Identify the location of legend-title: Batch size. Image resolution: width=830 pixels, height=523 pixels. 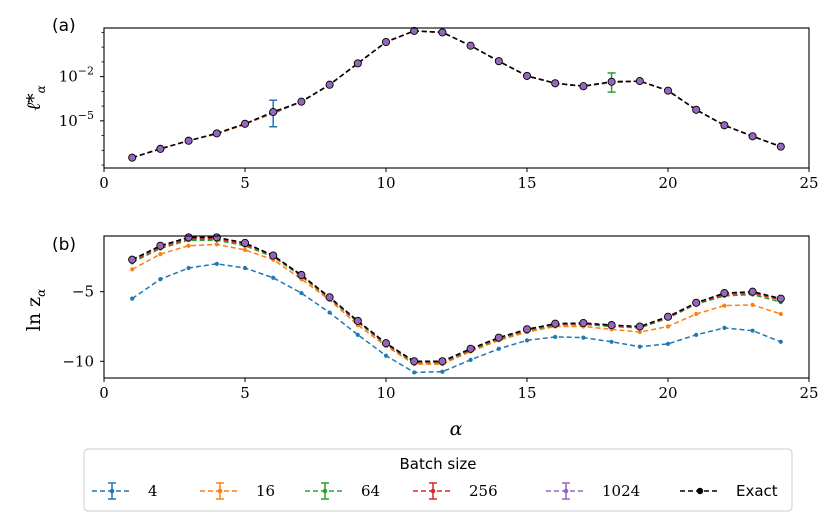
(438, 464).